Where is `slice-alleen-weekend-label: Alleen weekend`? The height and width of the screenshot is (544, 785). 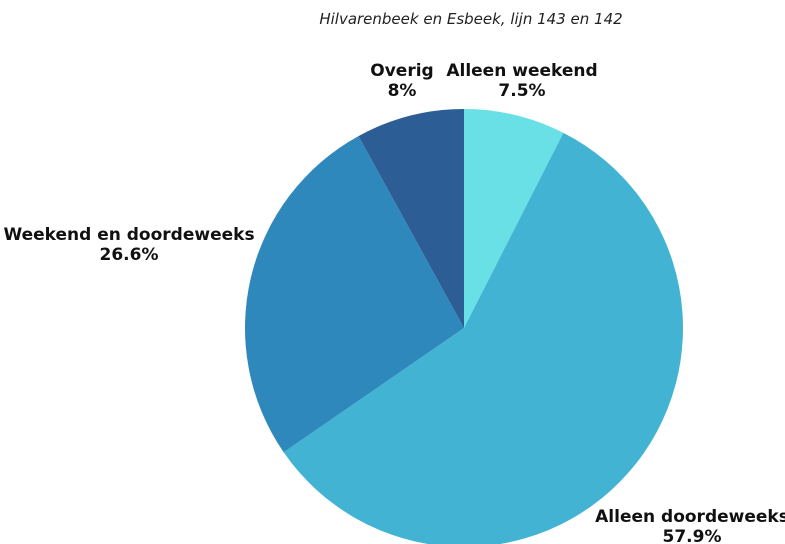 slice-alleen-weekend-label: Alleen weekend is located at coordinates (521, 71).